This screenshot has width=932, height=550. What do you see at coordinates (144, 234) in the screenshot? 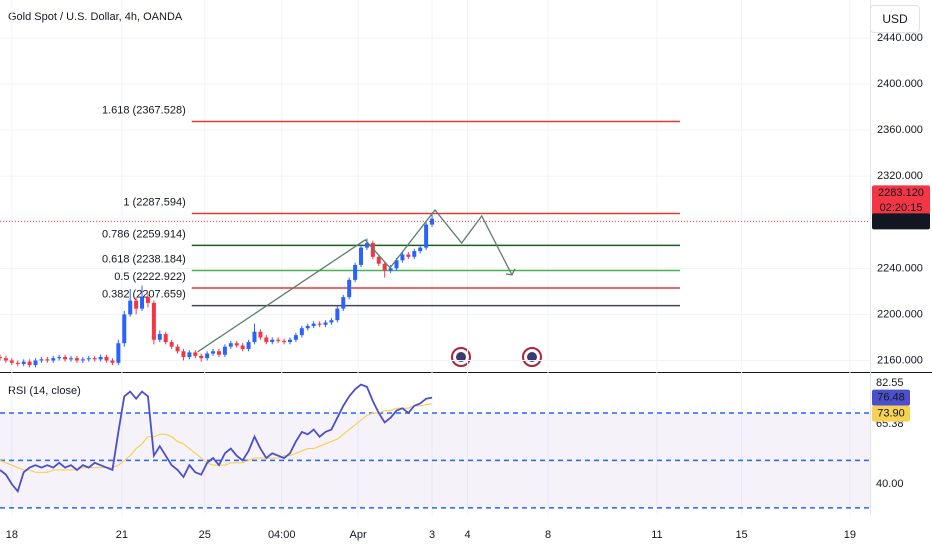
I see `fib-label: 0.786 (2259.914)` at bounding box center [144, 234].